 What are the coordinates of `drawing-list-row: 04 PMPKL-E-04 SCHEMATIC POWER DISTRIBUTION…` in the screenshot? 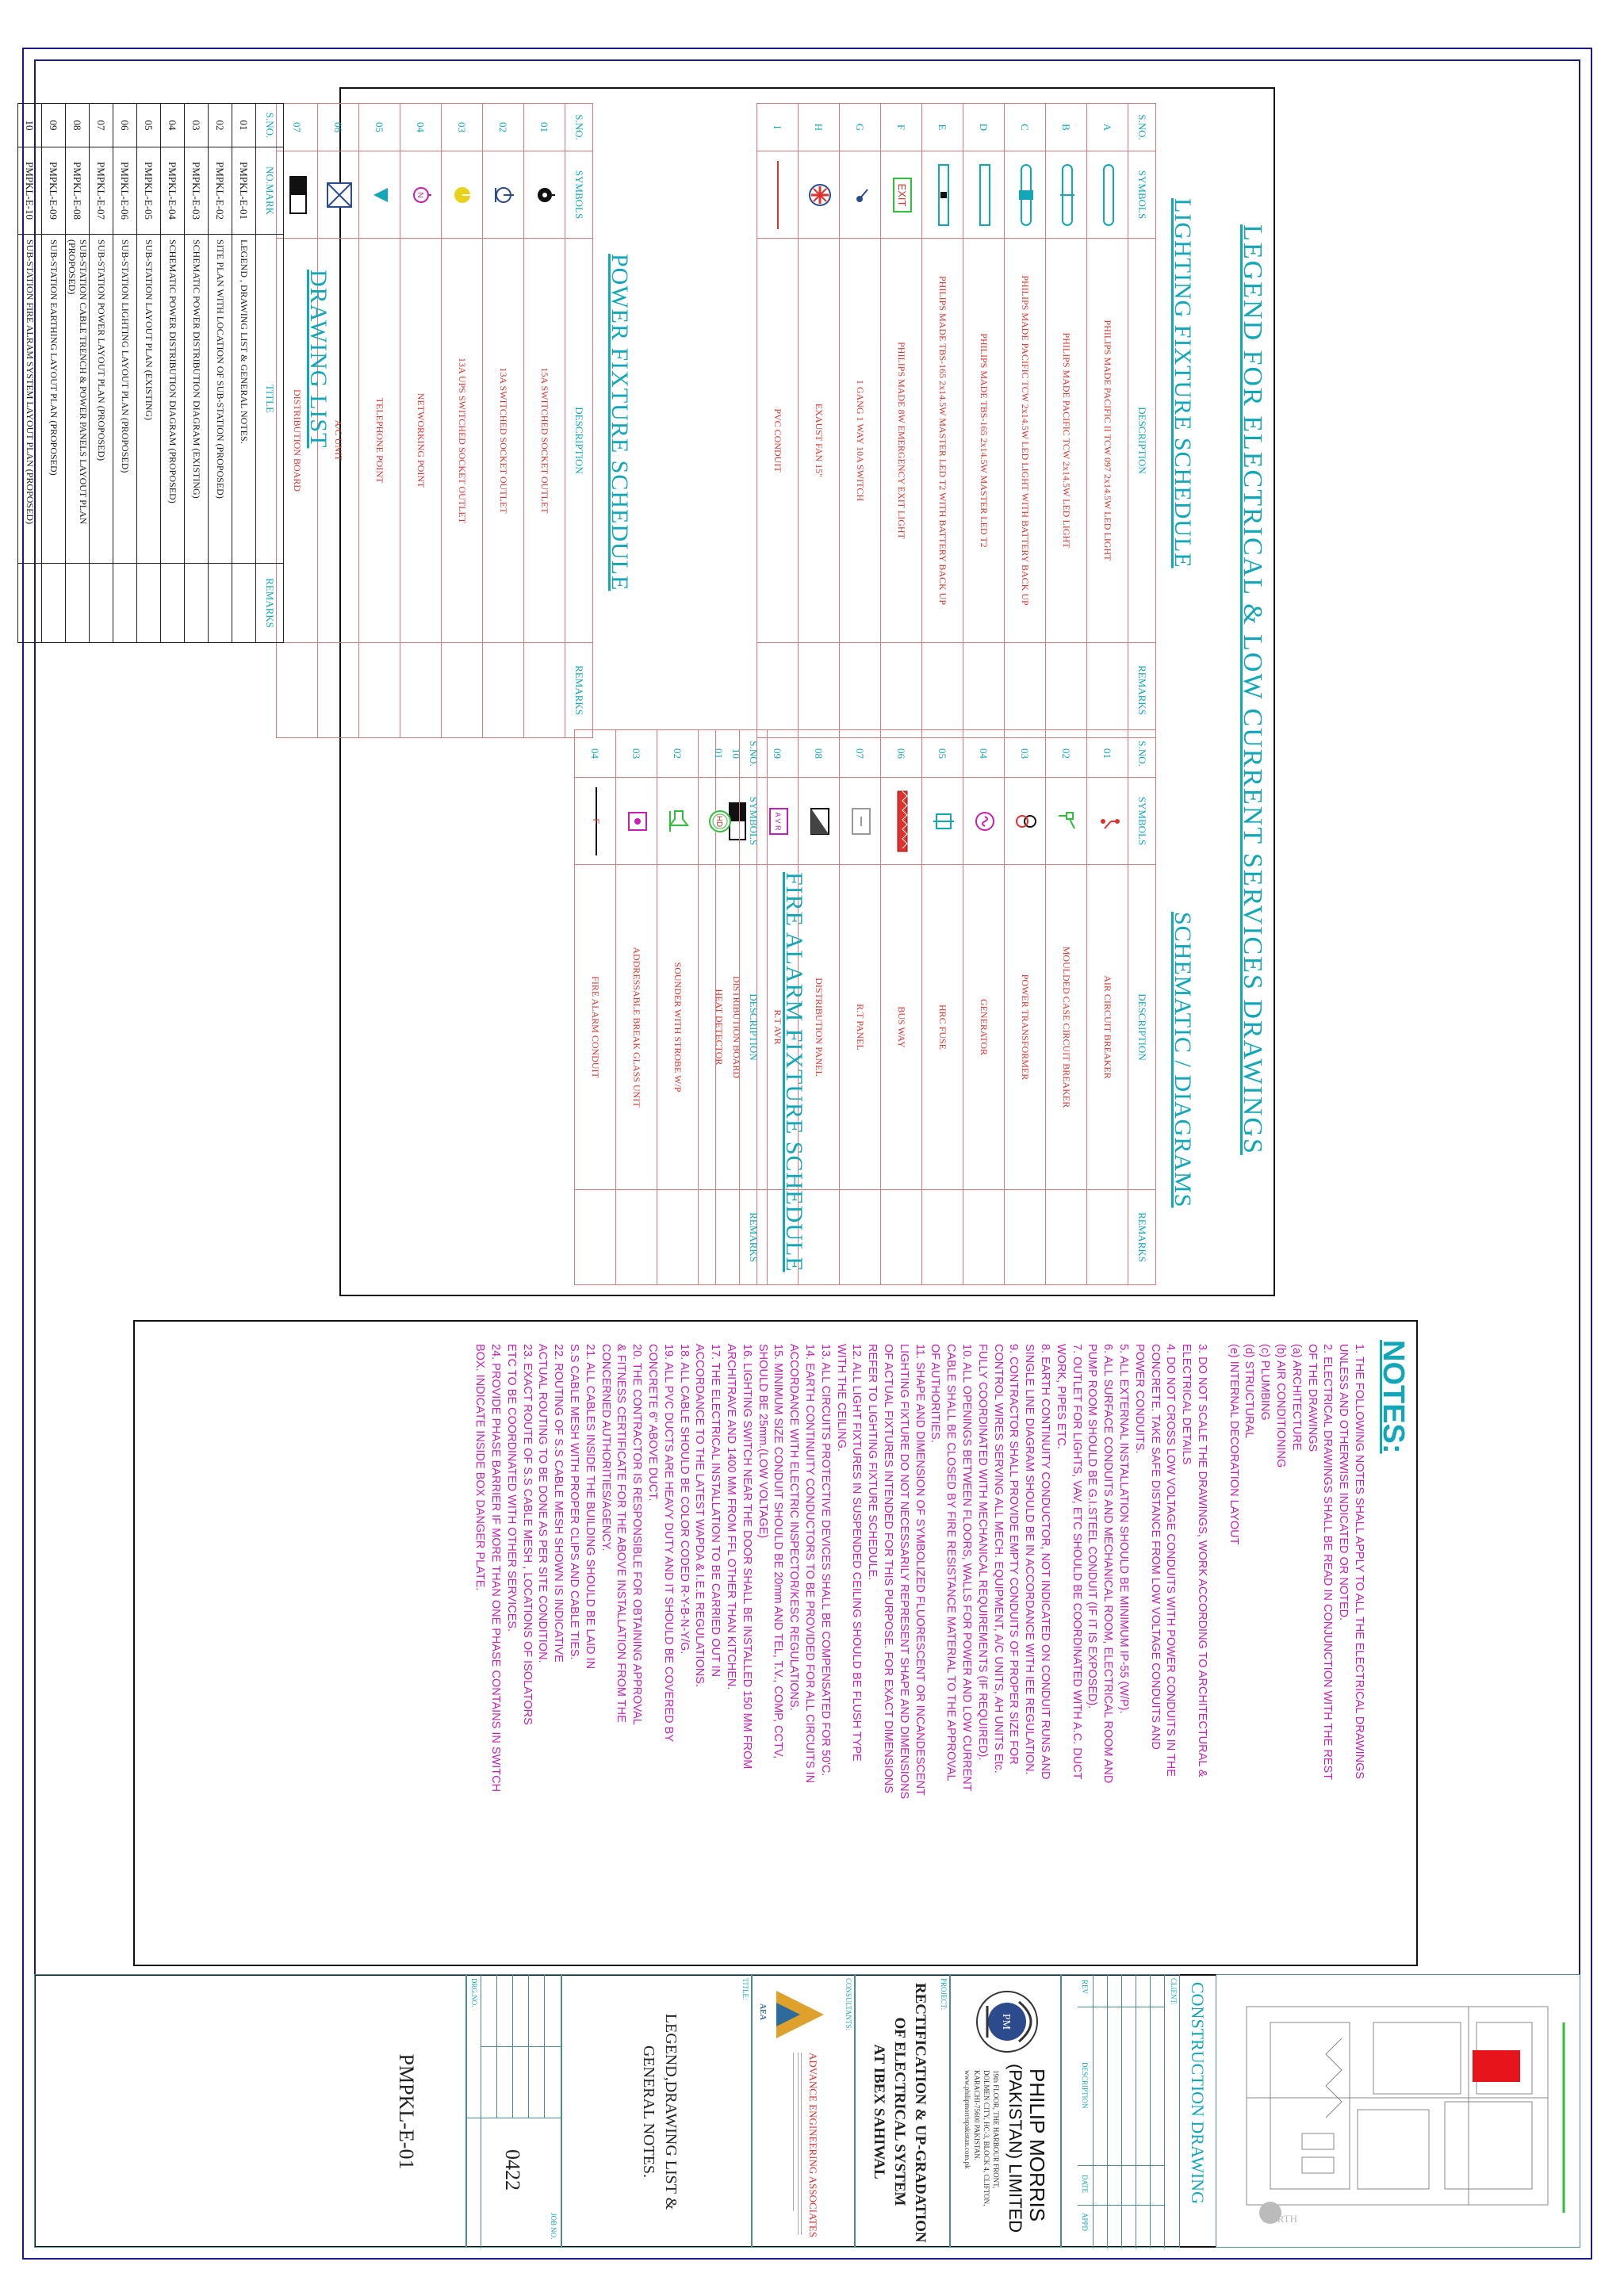 It's located at (172, 373).